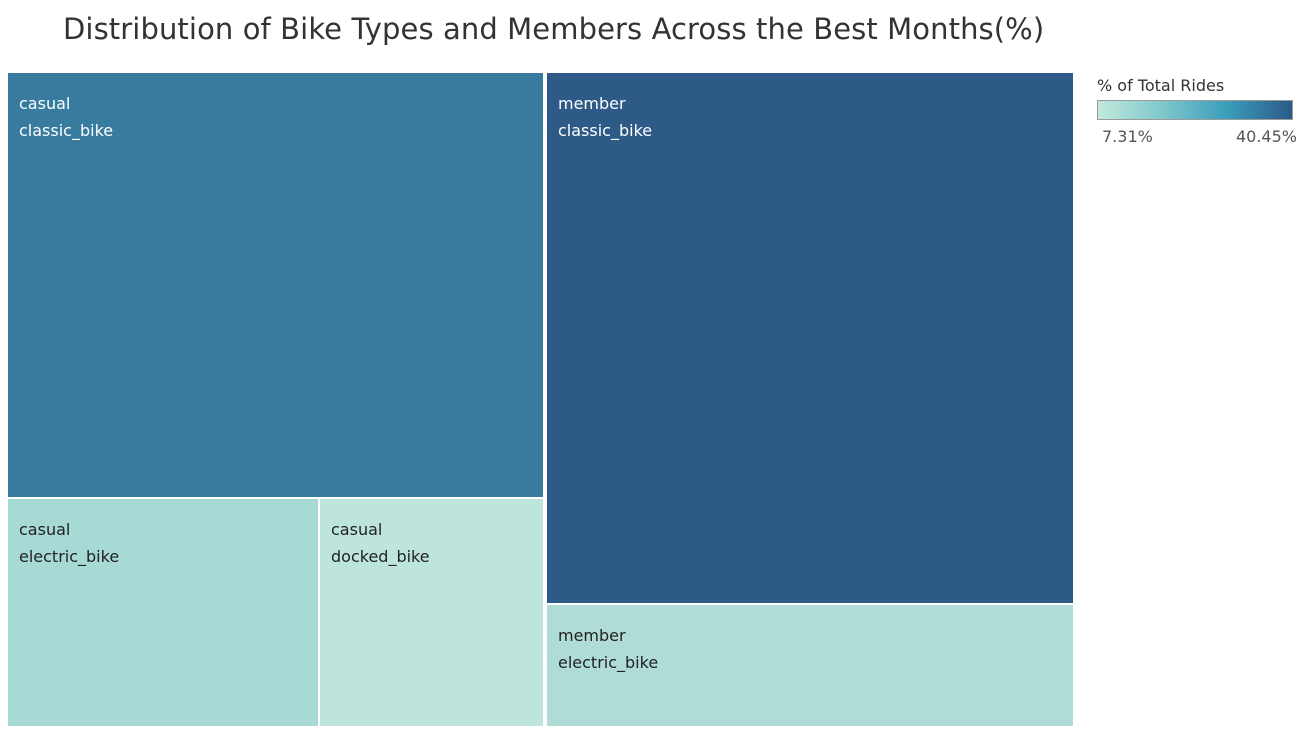 The image size is (1307, 734). What do you see at coordinates (605, 117) in the screenshot?
I see `tile-label: member classic_bike` at bounding box center [605, 117].